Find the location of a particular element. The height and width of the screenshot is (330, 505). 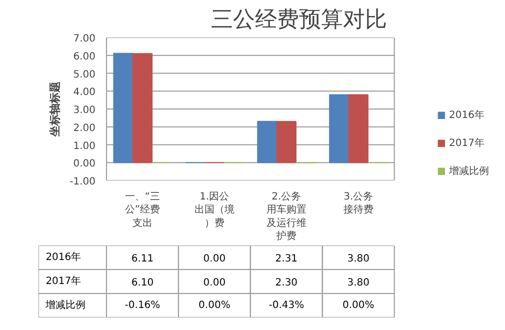

y-axis-title: 坐标轴标题 is located at coordinates (55, 110).